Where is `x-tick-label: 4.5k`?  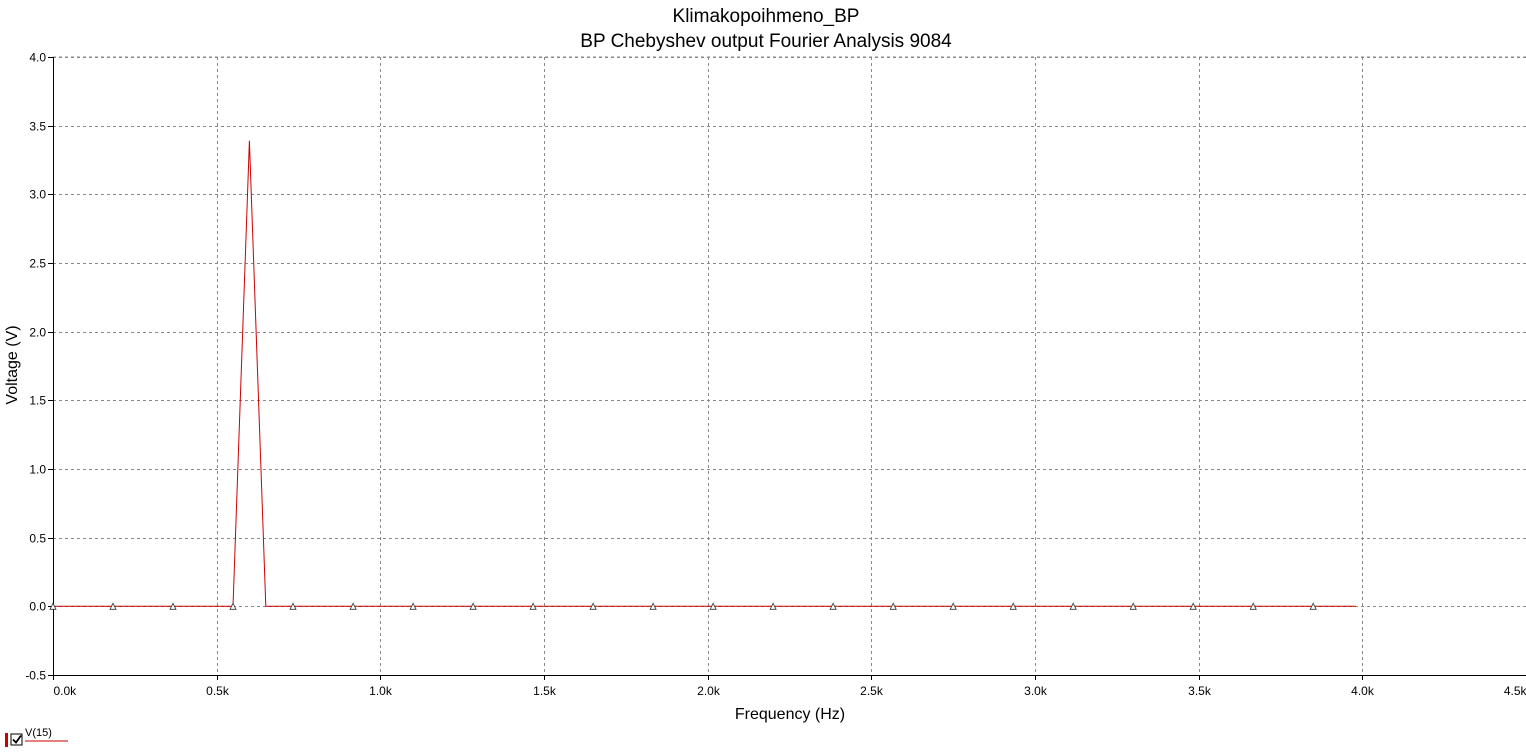 x-tick-label: 4.5k is located at coordinates (1515, 691).